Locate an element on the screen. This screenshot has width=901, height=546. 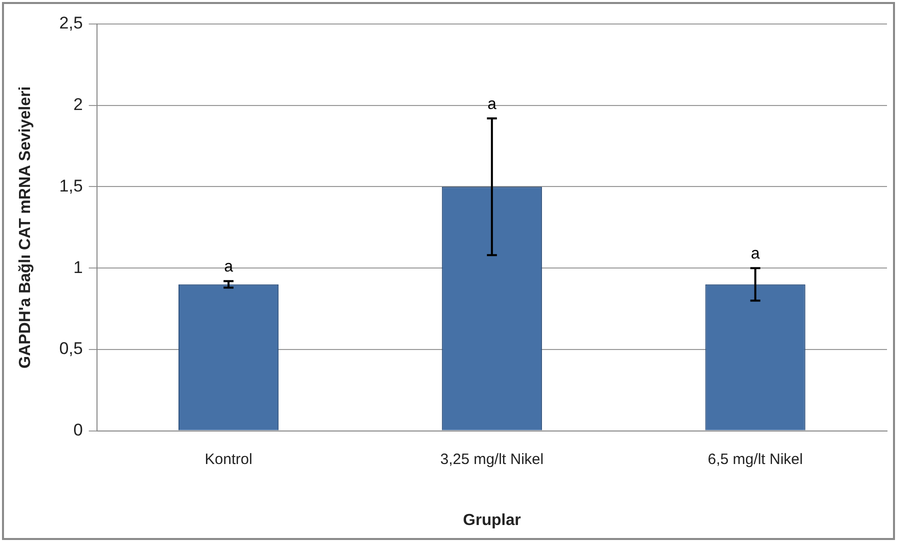
y-tick-label: 2 is located at coordinates (78, 104).